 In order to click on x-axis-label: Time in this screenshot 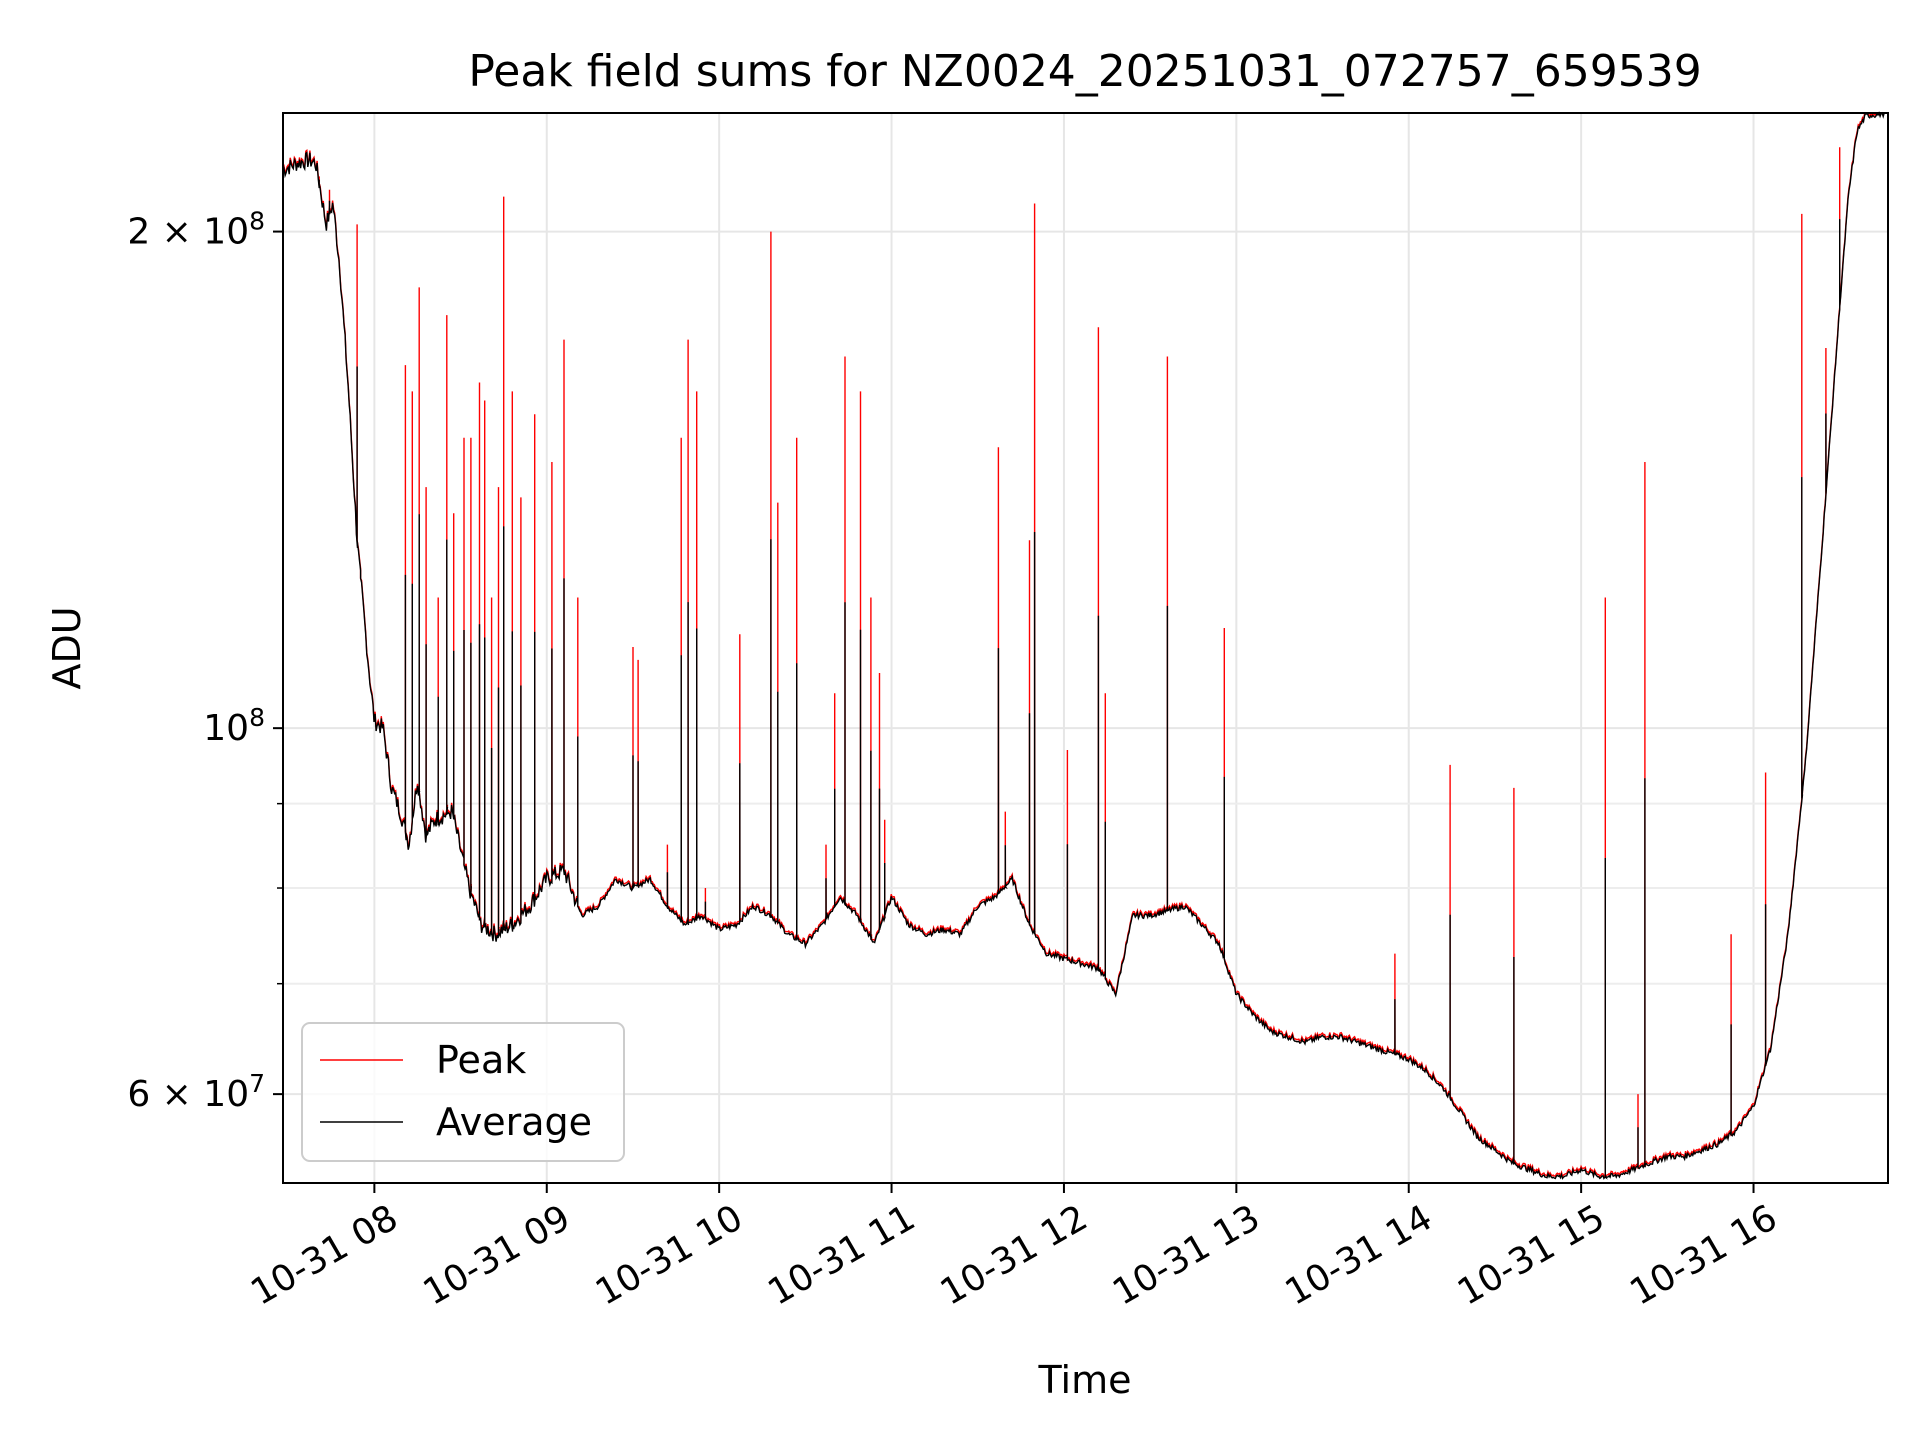, I will do `click(1085, 1380)`.